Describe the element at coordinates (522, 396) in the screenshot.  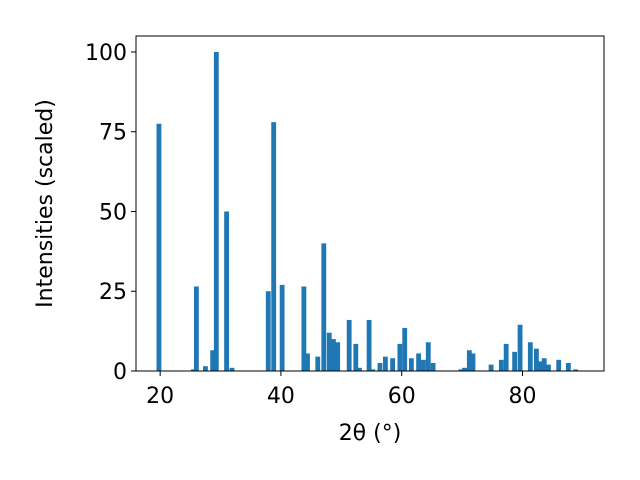
I see `x-tick-label: 80` at that location.